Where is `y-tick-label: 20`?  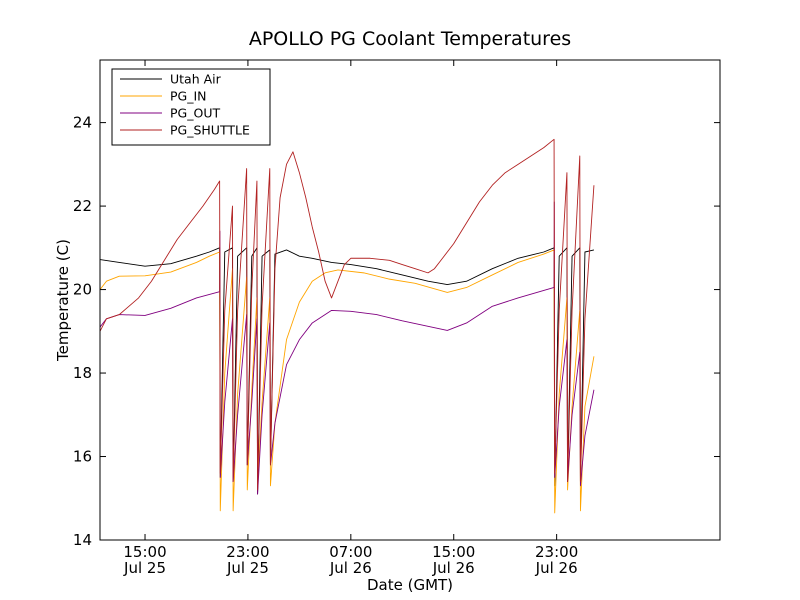 y-tick-label: 20 is located at coordinates (82, 290).